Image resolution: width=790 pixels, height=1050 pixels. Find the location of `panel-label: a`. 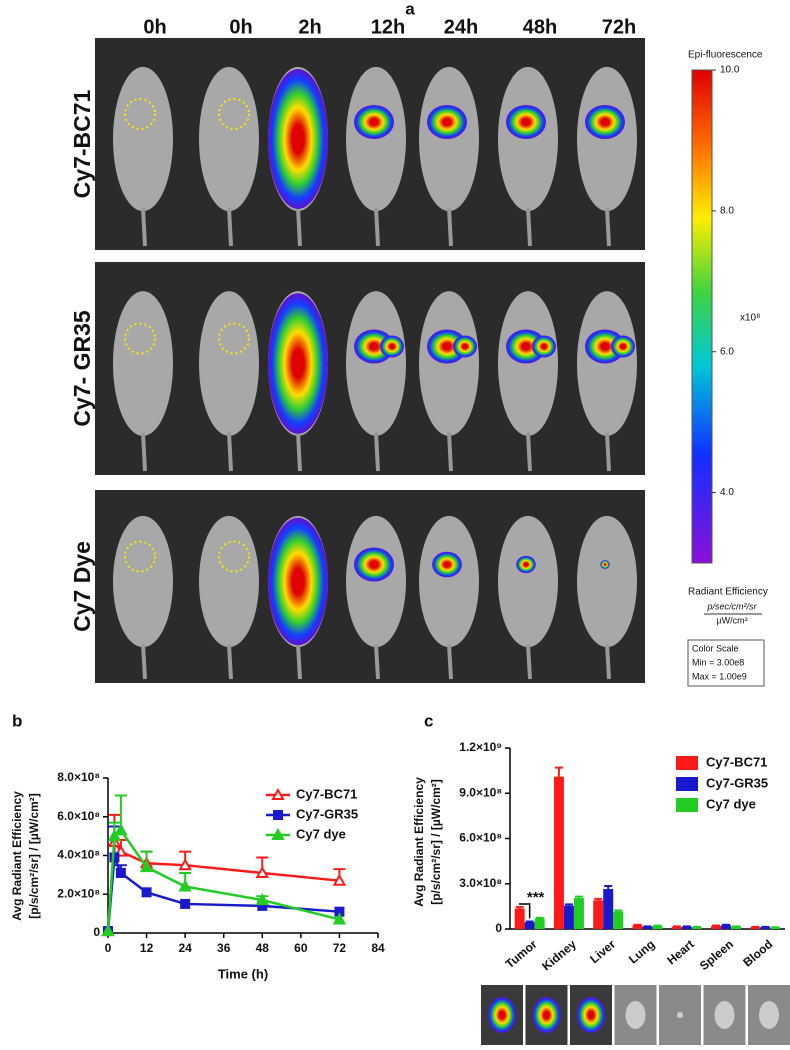

panel-label: a is located at coordinates (410, 9).